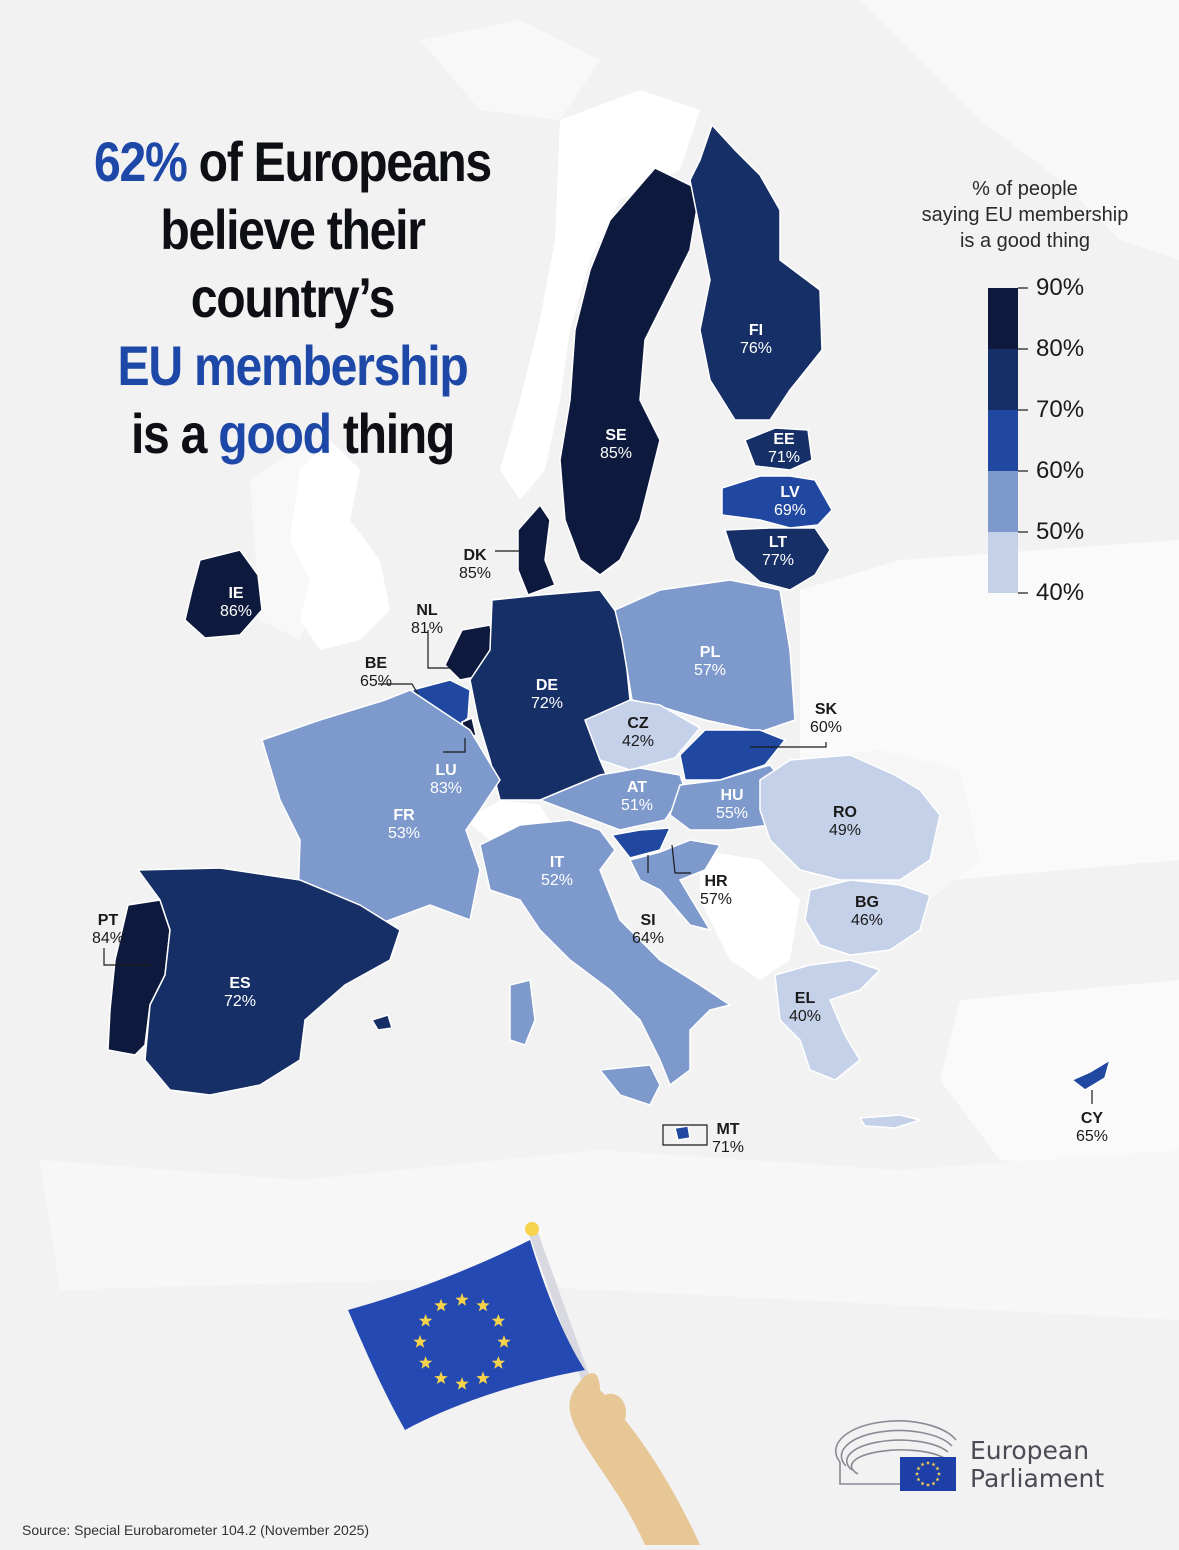 This screenshot has width=1179, height=1550. I want to click on country-code-cz: CZ, so click(638, 723).